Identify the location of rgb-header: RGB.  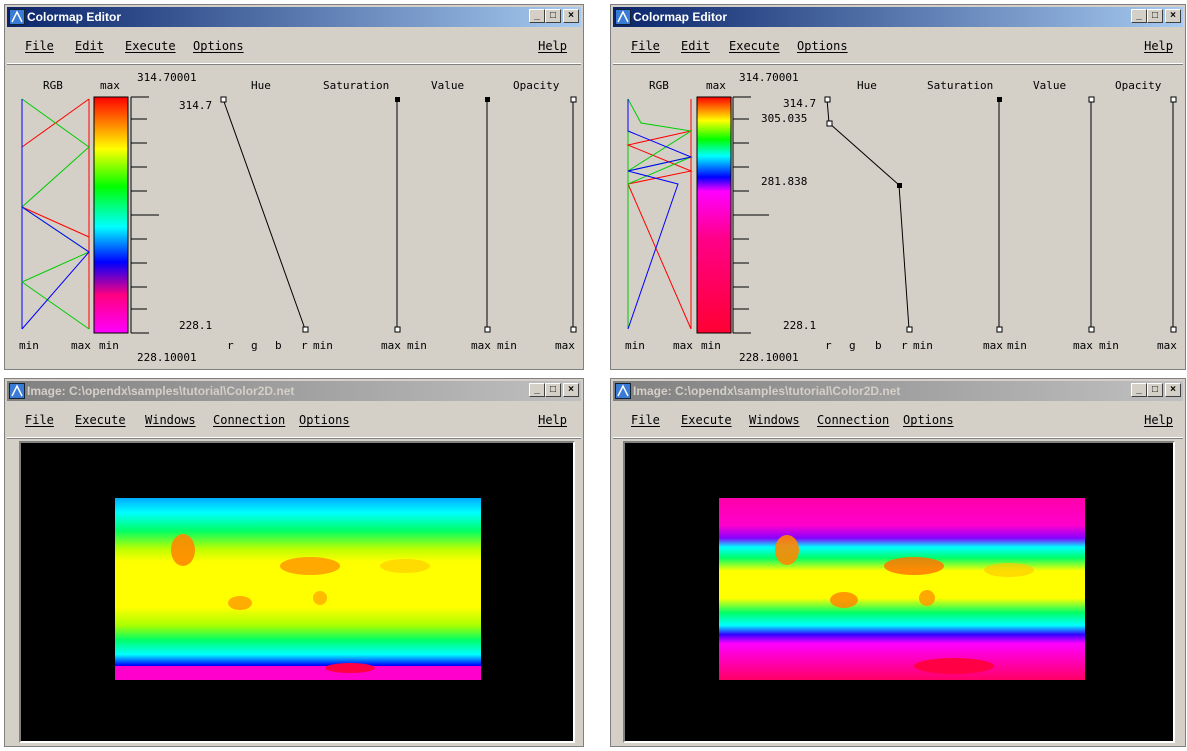
(53, 85).